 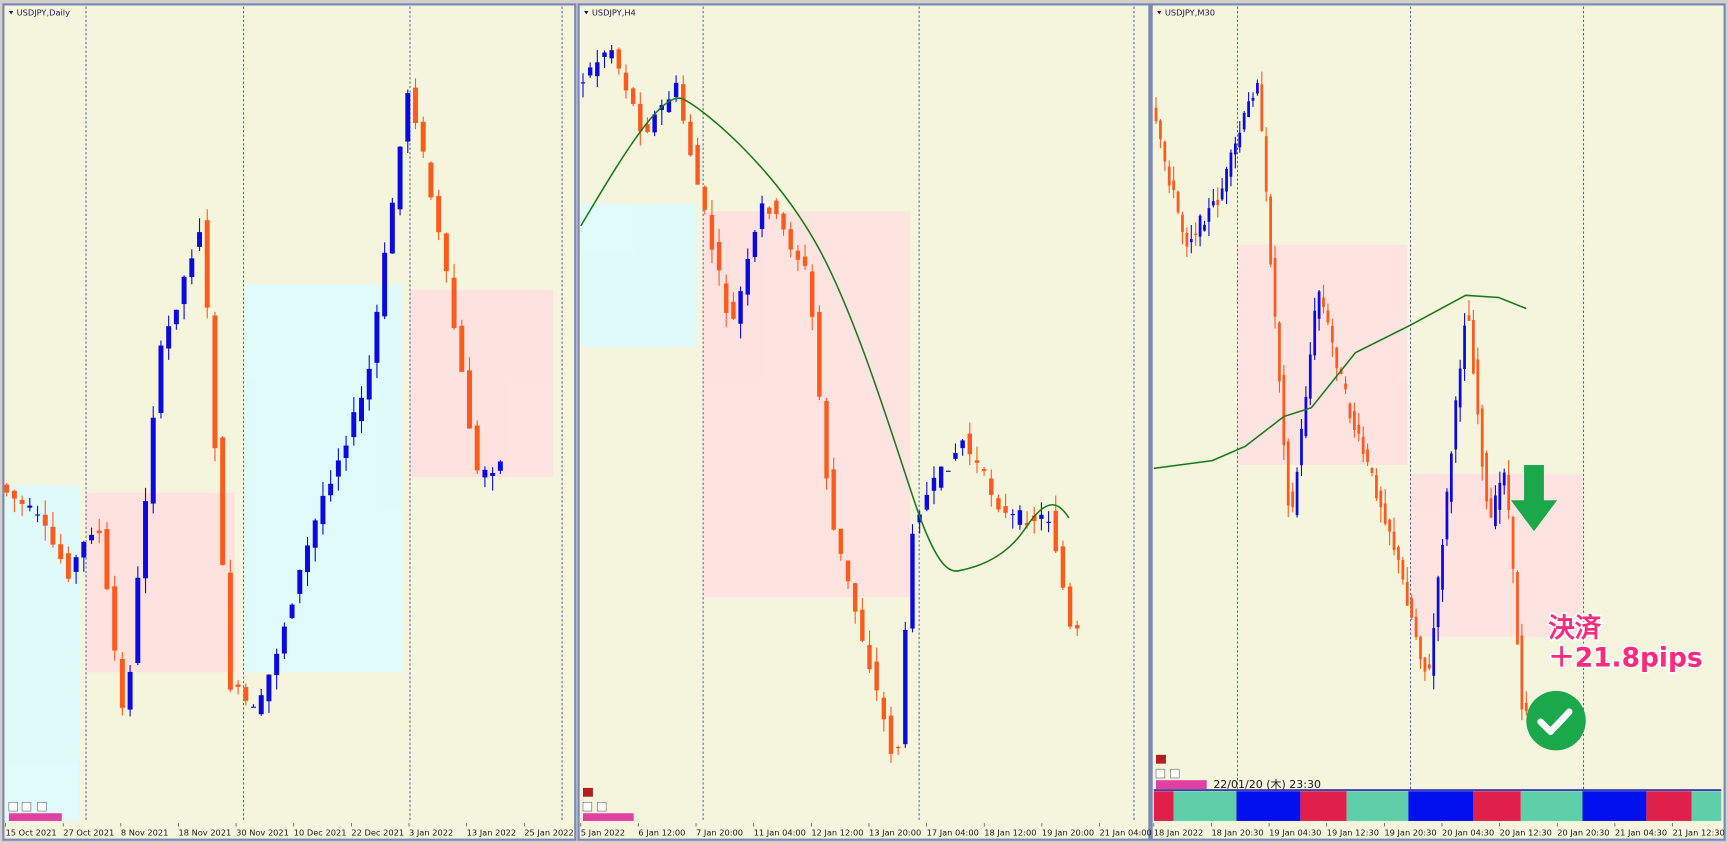 What do you see at coordinates (614, 12) in the screenshot?
I see `panel-title: USDJPY,H4` at bounding box center [614, 12].